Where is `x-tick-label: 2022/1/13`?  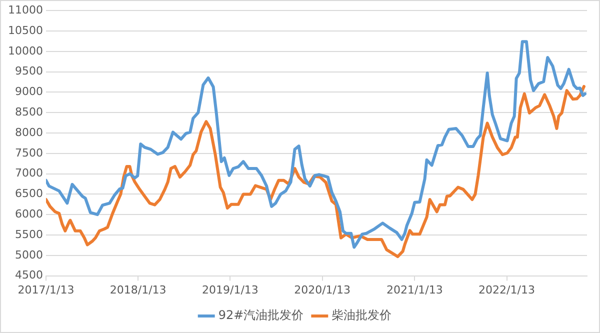 x-tick-label: 2022/1/13 is located at coordinates (506, 289).